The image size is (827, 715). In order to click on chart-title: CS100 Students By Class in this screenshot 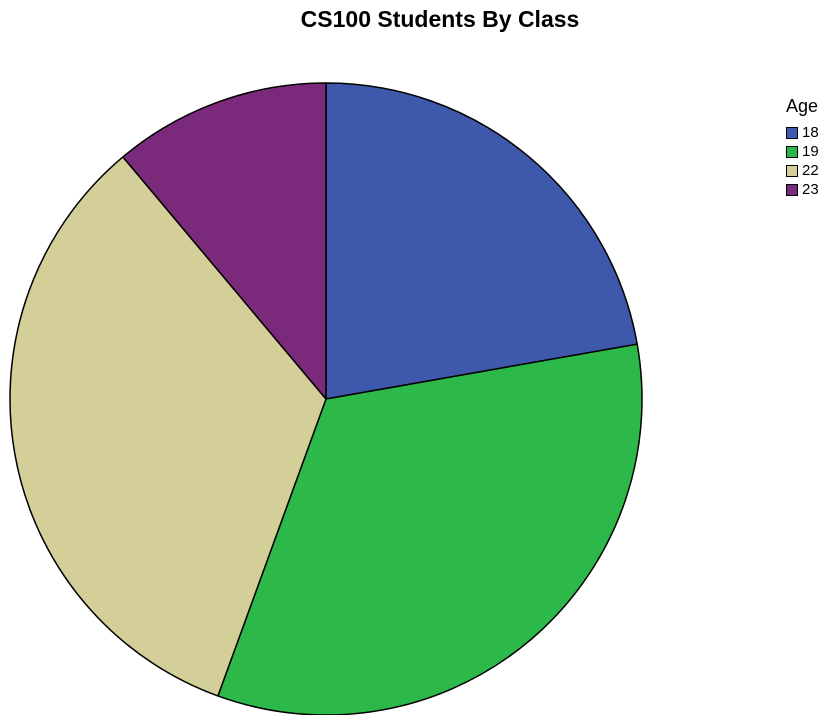, I will do `click(440, 19)`.